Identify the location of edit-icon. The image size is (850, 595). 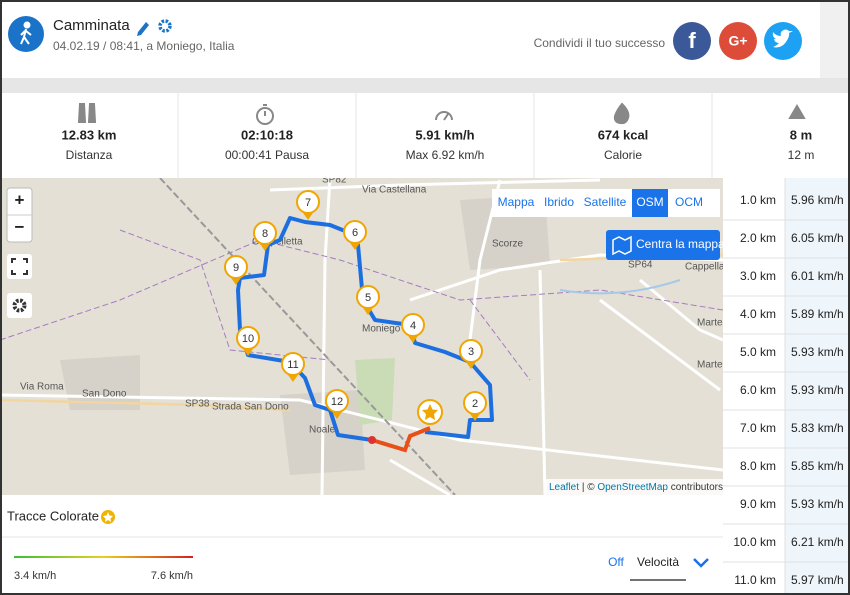
(143, 29).